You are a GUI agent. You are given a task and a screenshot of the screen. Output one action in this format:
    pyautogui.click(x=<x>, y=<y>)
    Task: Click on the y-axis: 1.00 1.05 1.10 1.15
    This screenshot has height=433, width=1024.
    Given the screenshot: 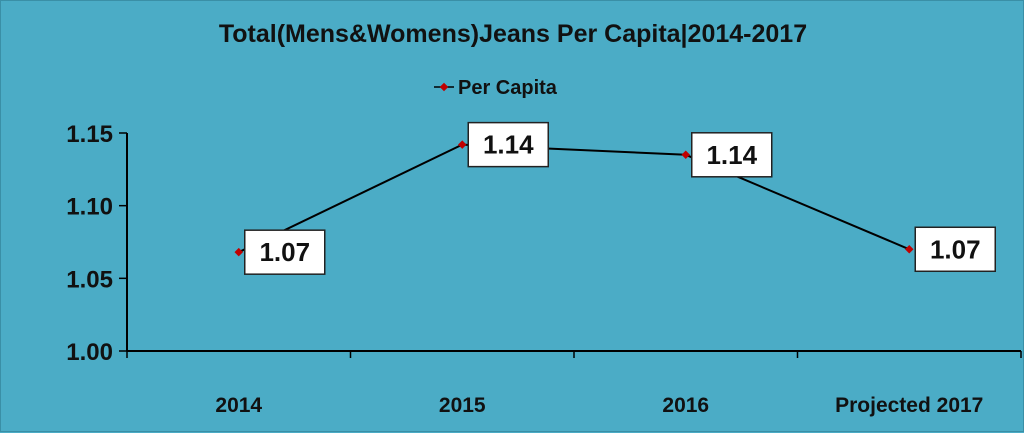 What is the action you would take?
    pyautogui.click(x=97, y=243)
    